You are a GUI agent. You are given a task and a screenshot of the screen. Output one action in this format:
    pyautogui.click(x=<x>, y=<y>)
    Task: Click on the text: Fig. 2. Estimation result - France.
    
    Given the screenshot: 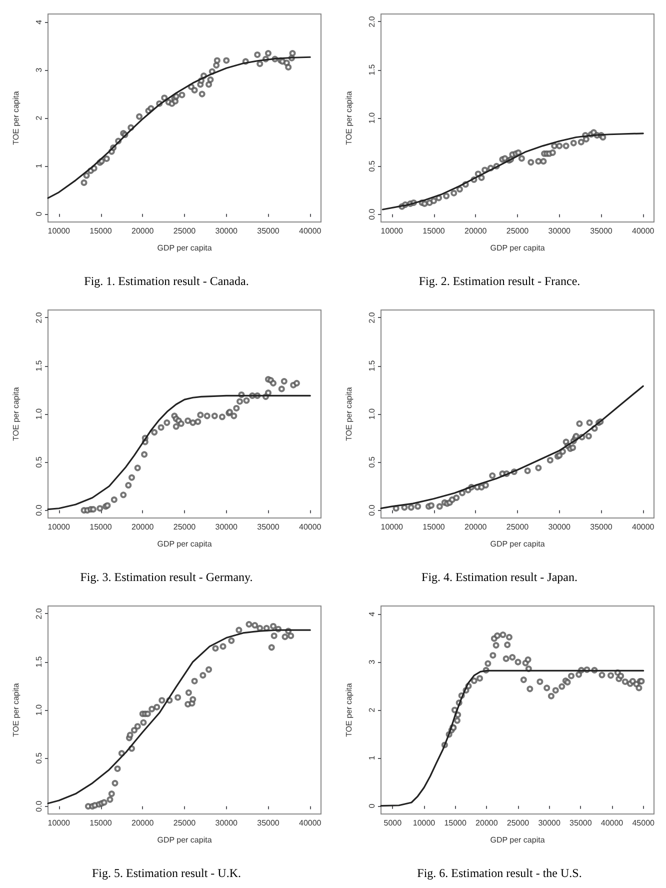 What is the action you would take?
    pyautogui.click(x=499, y=281)
    